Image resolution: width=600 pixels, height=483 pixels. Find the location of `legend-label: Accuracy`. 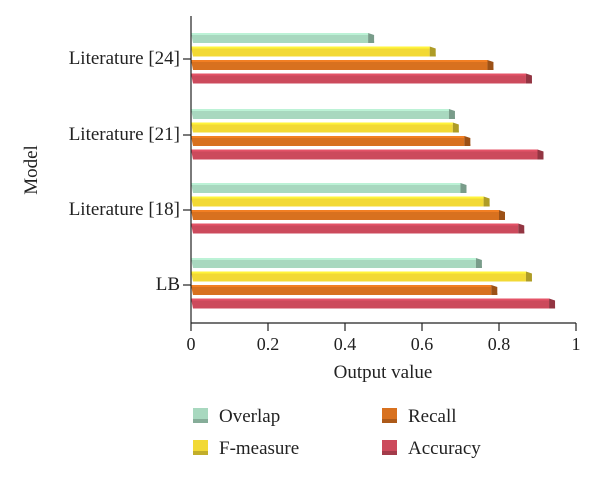

legend-label: Accuracy is located at coordinates (444, 448).